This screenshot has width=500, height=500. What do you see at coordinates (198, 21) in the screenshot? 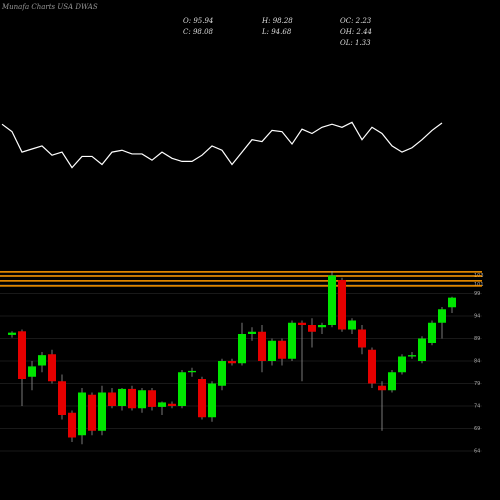
I see `stat: O: 95.94` at bounding box center [198, 21].